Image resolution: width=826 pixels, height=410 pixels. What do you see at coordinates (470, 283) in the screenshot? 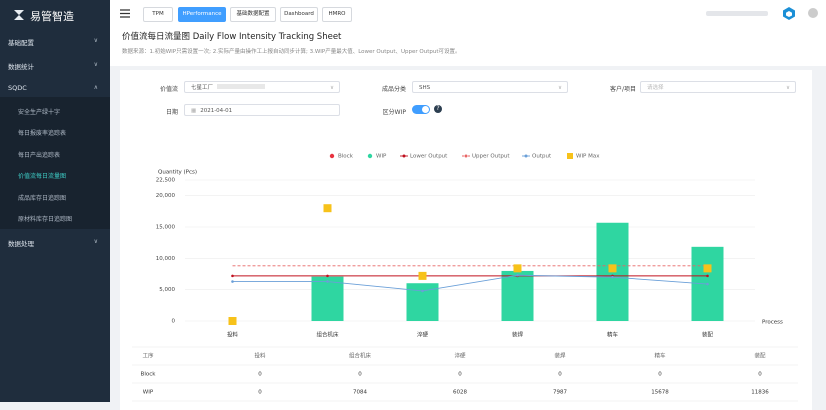
I see `line` at bounding box center [470, 283].